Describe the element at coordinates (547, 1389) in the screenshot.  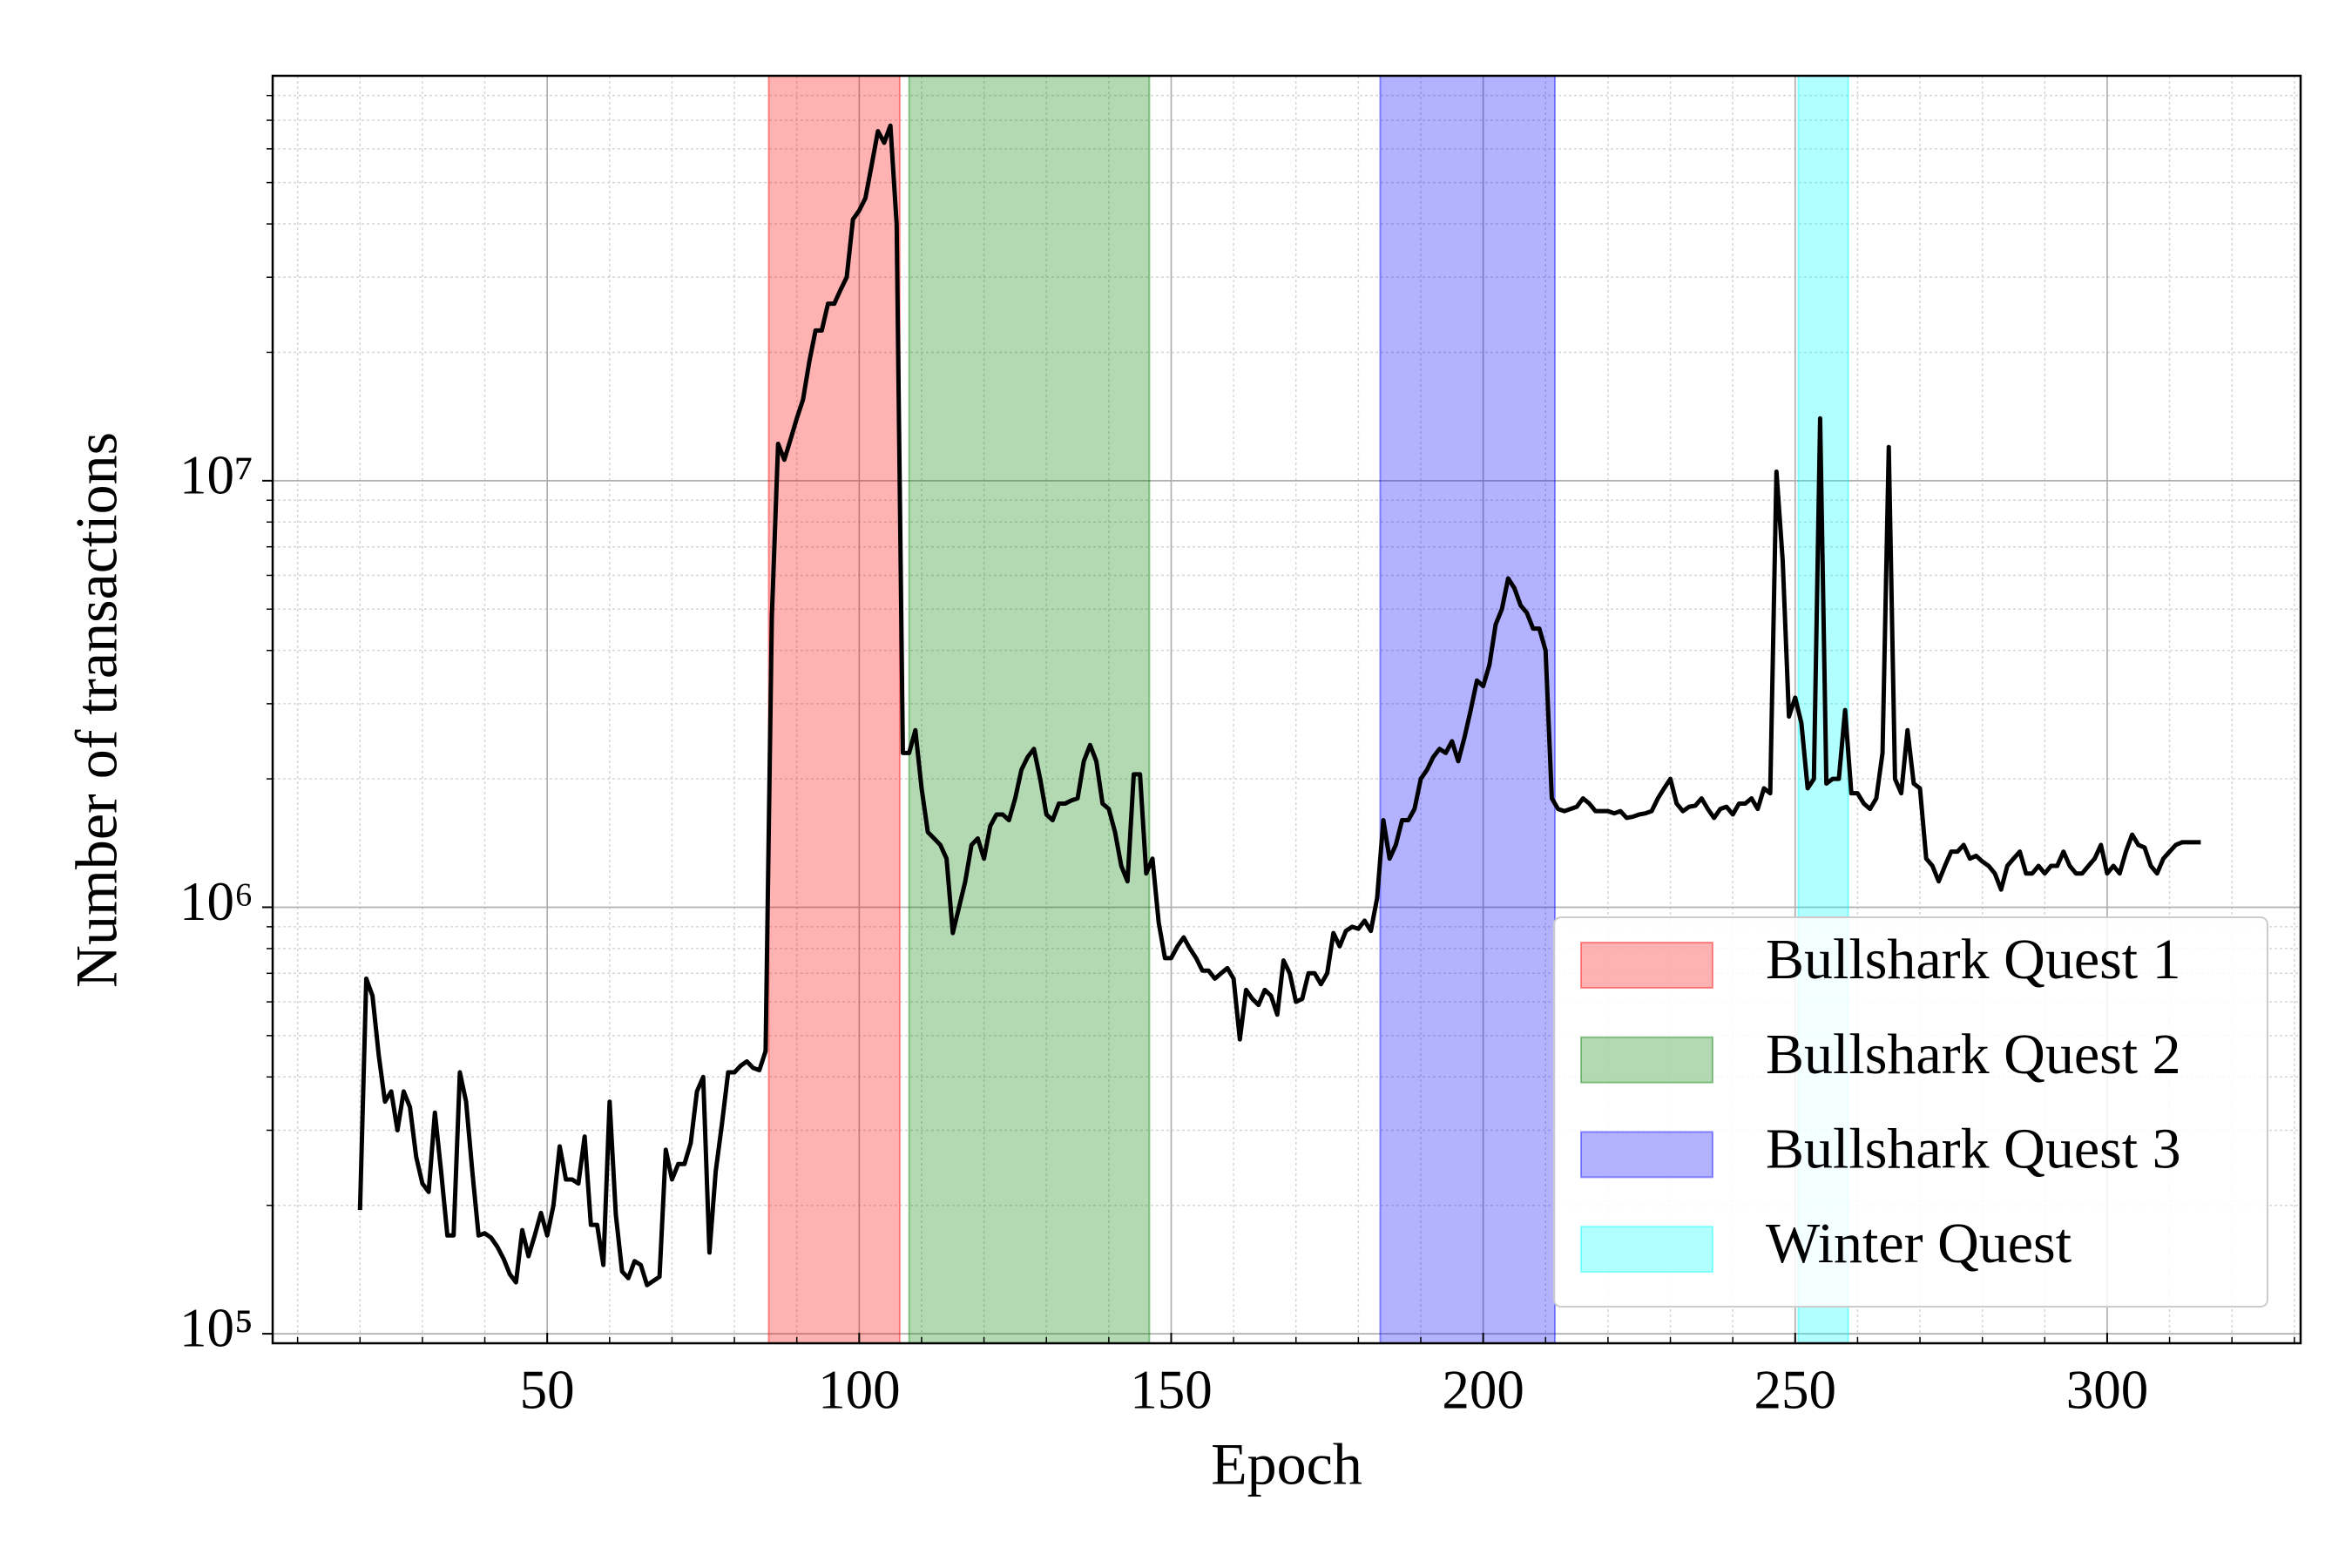
I see `x-tick-label: 50` at that location.